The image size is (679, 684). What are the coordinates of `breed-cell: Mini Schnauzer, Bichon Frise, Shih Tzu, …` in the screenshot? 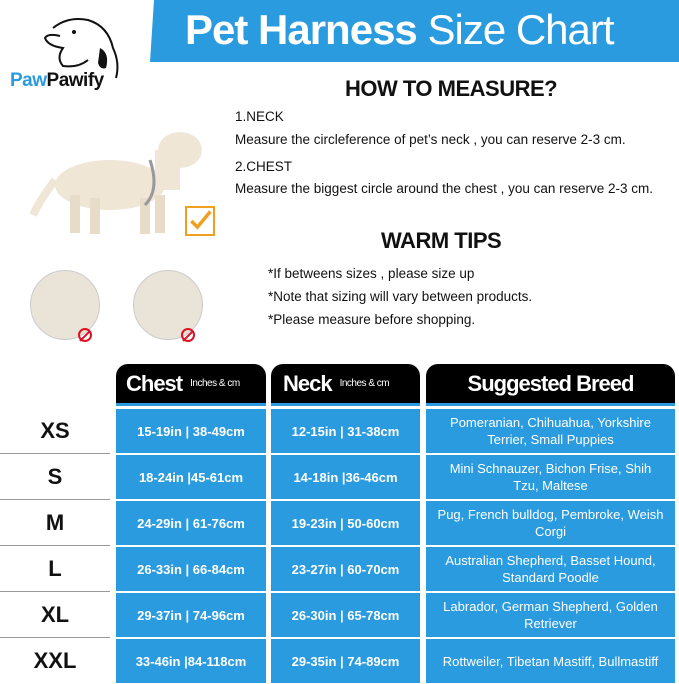 It's located at (550, 477).